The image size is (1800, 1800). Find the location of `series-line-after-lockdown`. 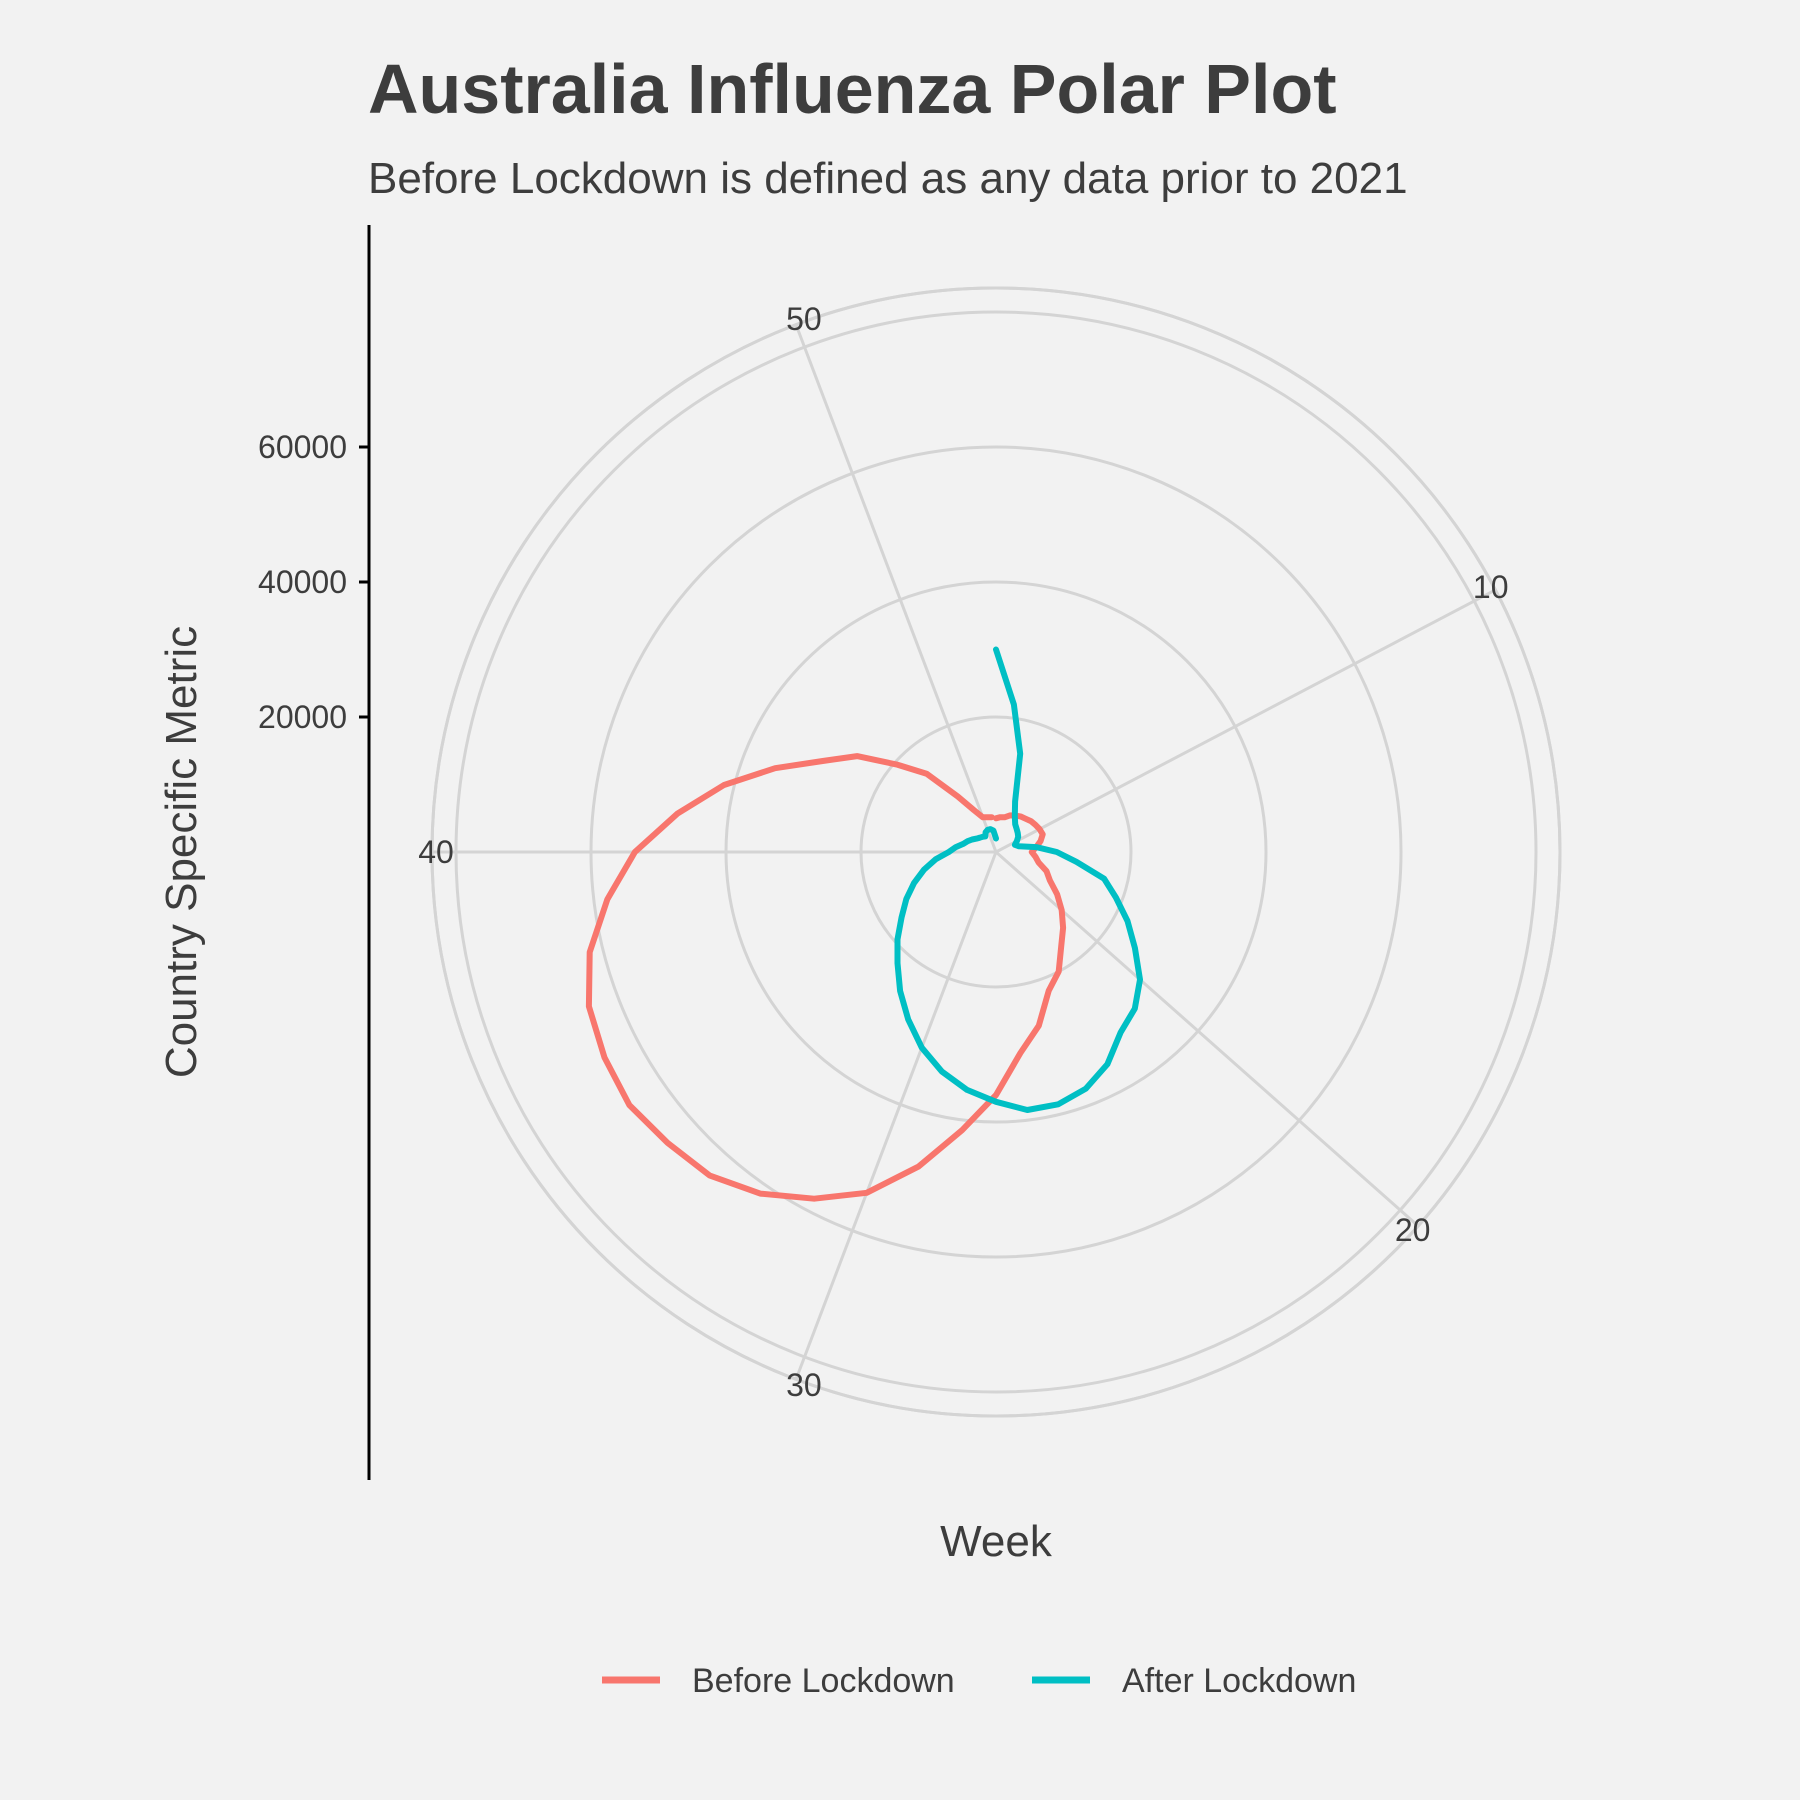

series-line-after-lockdown is located at coordinates (1018, 879).